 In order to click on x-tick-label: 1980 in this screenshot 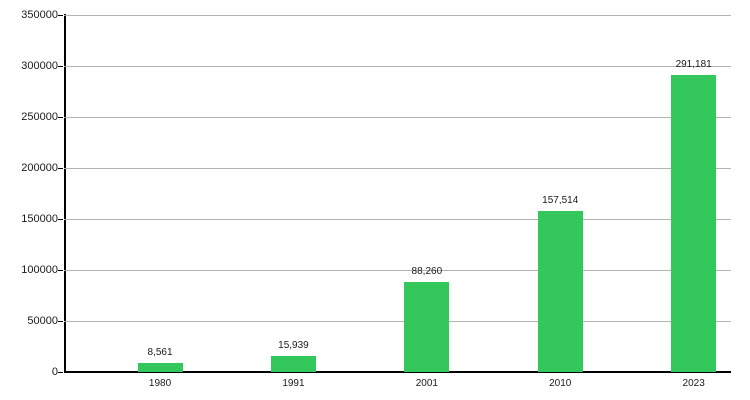, I will do `click(160, 383)`.